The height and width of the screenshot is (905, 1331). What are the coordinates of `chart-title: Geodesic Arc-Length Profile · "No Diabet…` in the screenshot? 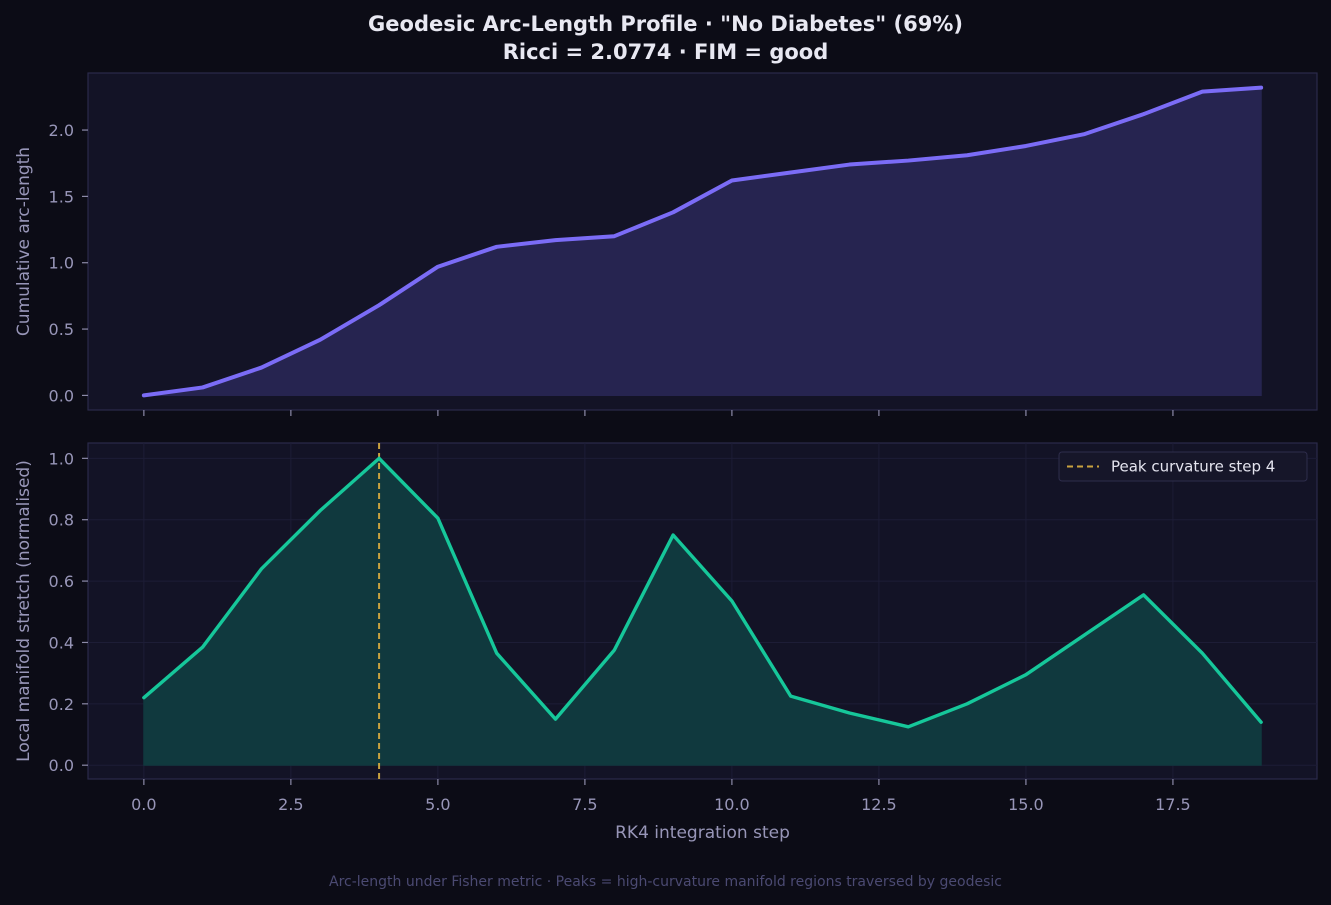 It's located at (665, 24).